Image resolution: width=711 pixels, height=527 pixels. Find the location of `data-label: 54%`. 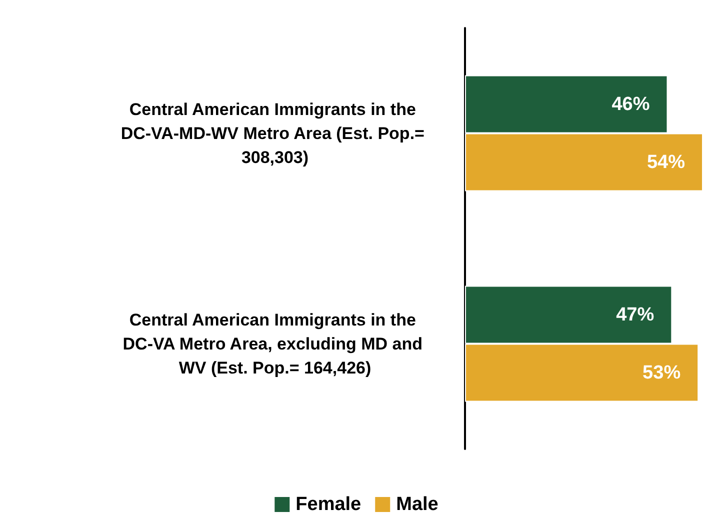

data-label: 54% is located at coordinates (666, 162).